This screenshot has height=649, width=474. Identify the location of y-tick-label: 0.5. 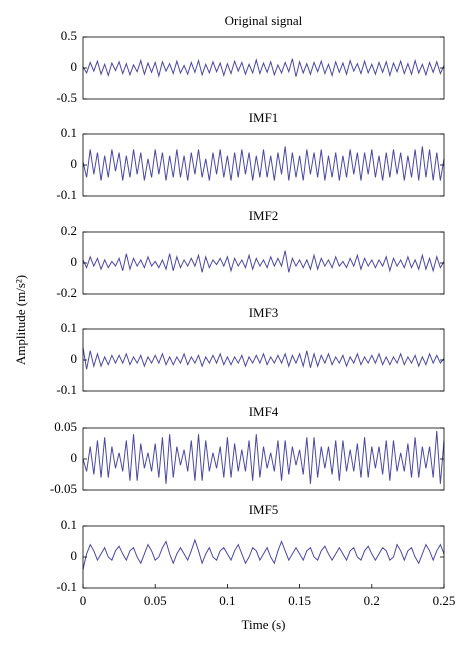
(69, 35).